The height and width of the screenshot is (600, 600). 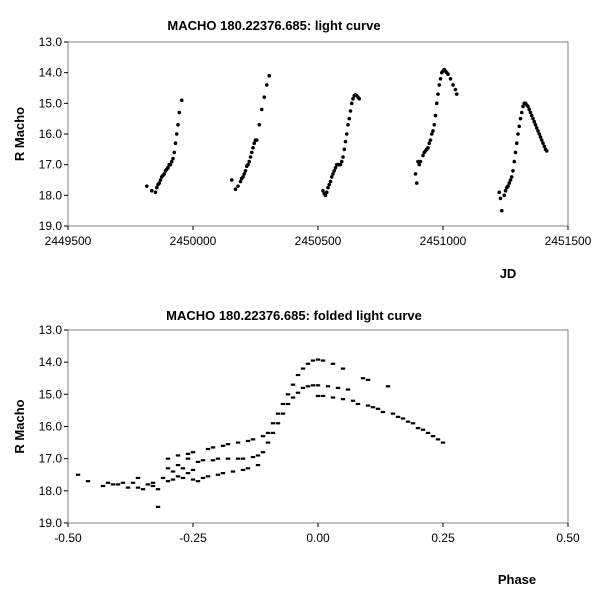 I want to click on y-tick-label: 18.0, so click(x=51, y=195).